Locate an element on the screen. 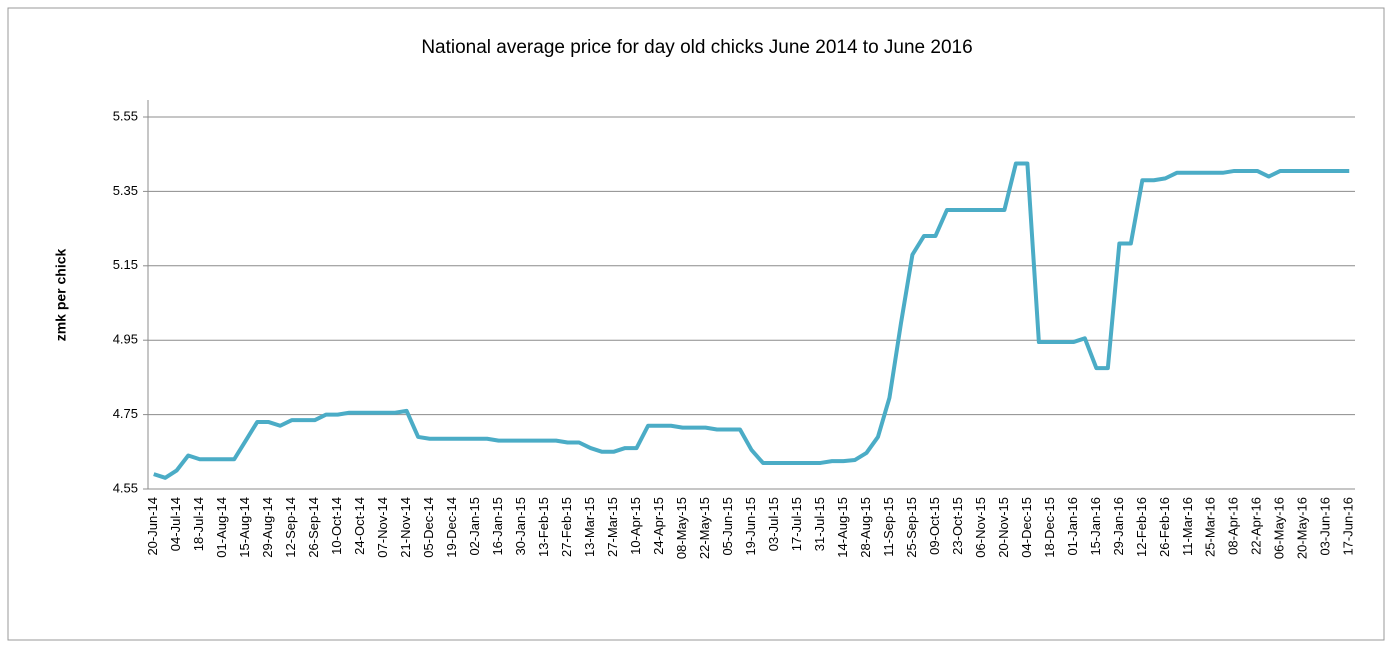 This screenshot has height=648, width=1392. x-tick-label: 11-Sep-15 is located at coordinates (888, 527).